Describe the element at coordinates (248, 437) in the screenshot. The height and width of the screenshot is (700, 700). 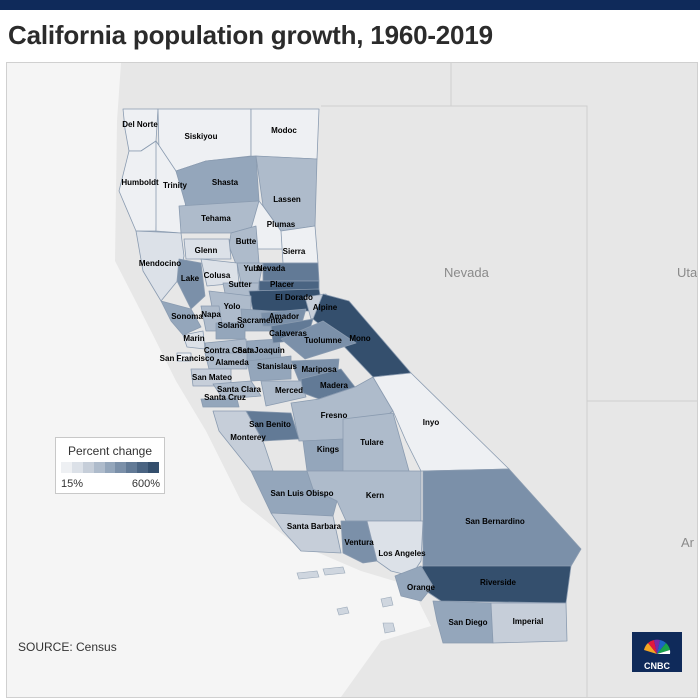
I see `county-label-monterey: Monterey` at that location.